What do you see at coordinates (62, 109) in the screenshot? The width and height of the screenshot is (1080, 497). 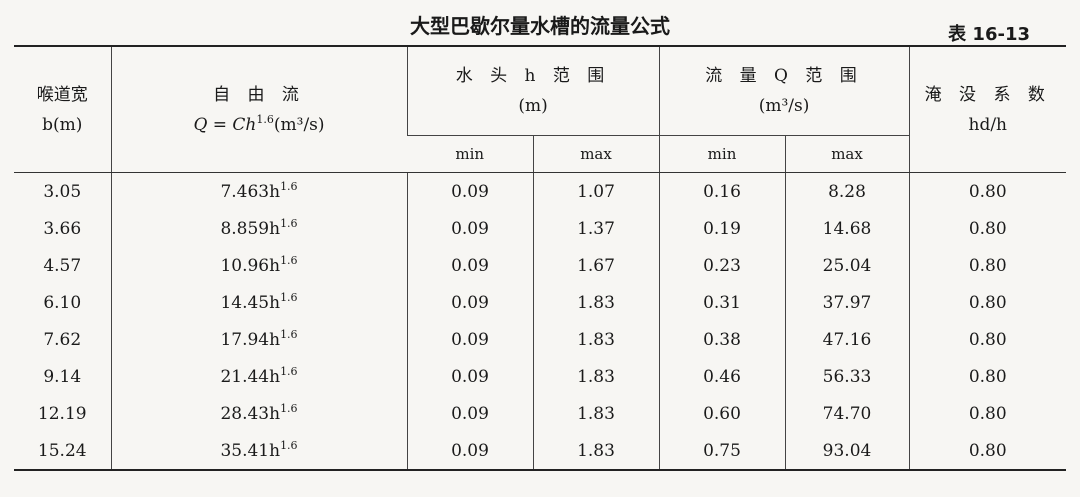 I see `header-throat-width: 喉道宽 b(m)` at bounding box center [62, 109].